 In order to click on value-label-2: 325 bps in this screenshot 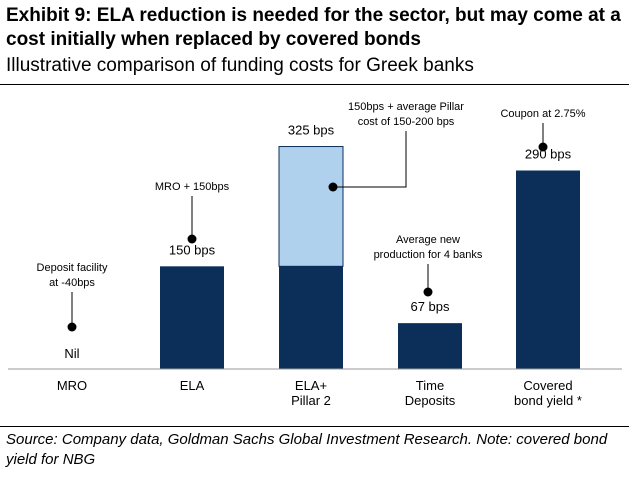, I will do `click(311, 130)`.